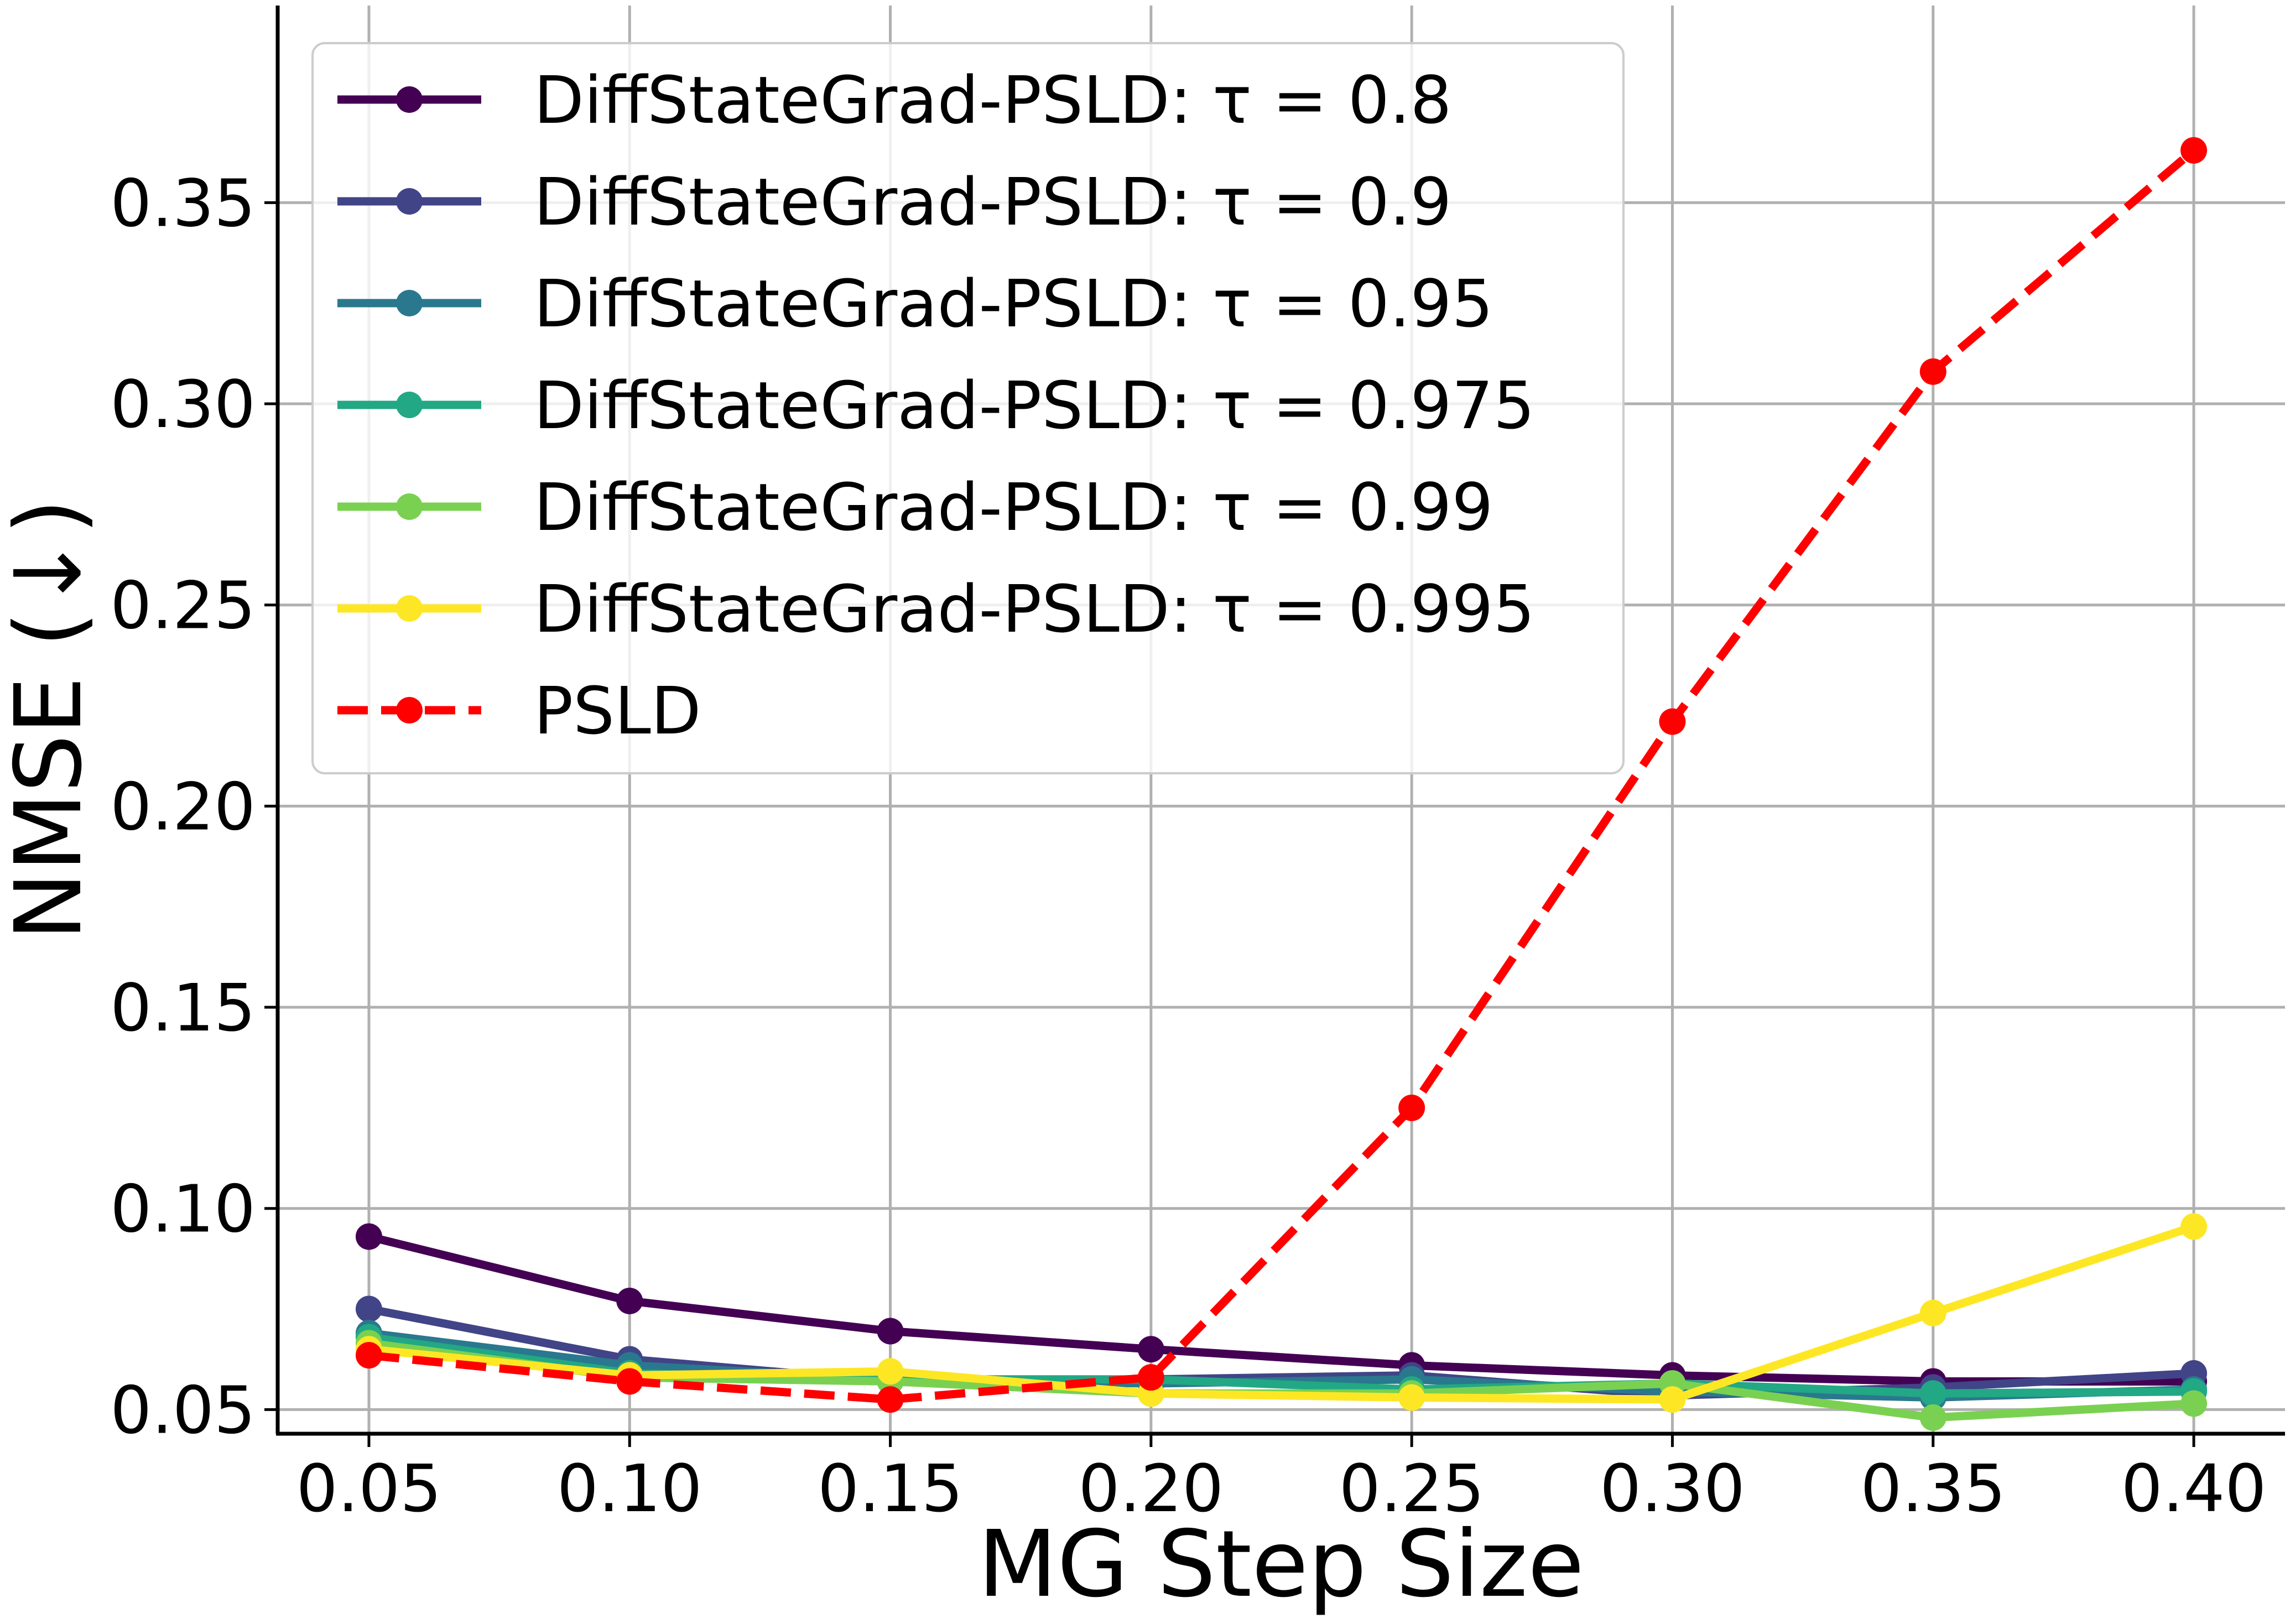  What do you see at coordinates (993, 100) in the screenshot?
I see `legend-label-0: DiffStateGrad-PSLD: τ = 0.8` at bounding box center [993, 100].